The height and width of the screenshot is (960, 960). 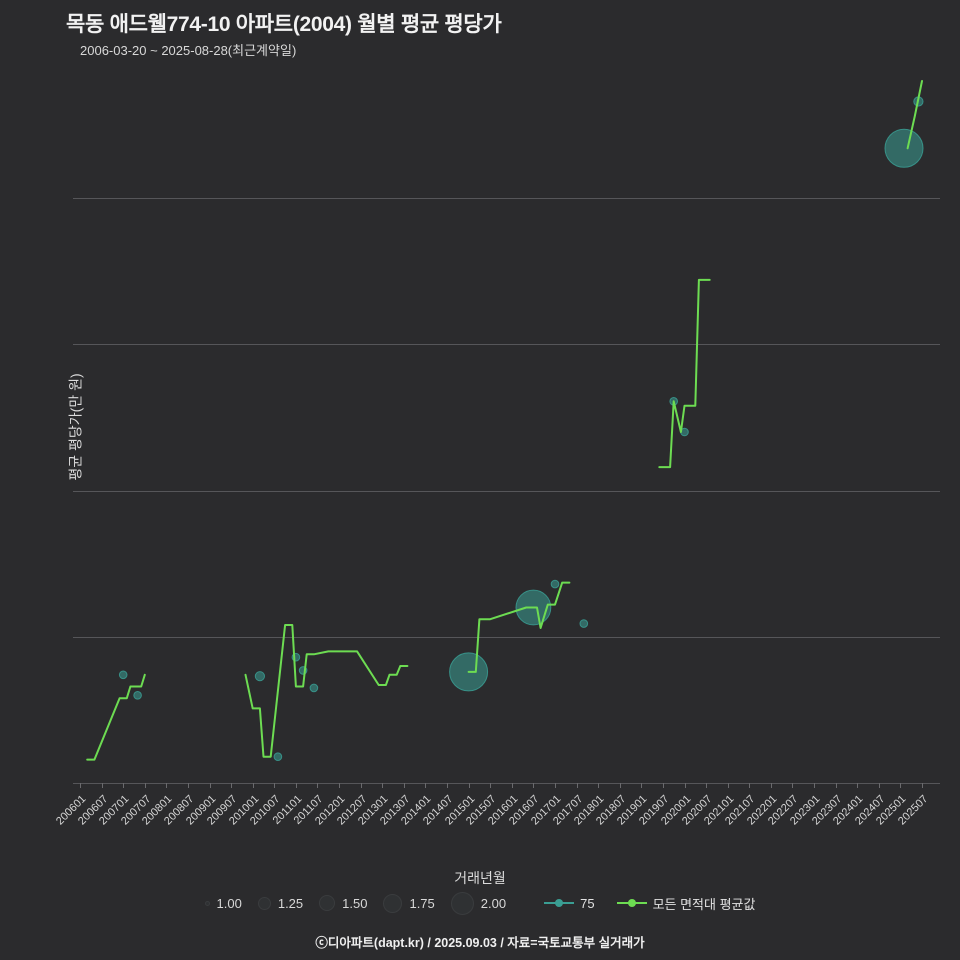 I want to click on legend-size-item: 1.25, so click(x=280, y=903).